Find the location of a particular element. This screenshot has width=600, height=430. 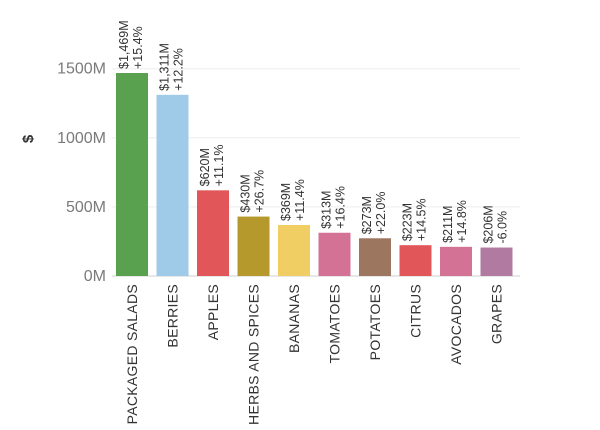

y-tick-label: 1500M is located at coordinates (81, 69).